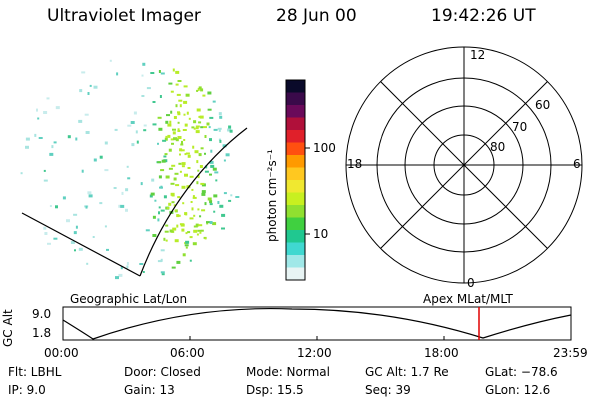 The image size is (600, 400). What do you see at coordinates (272, 195) in the screenshot?
I see `color-scale-units: photon cm⁻²s⁻¹` at bounding box center [272, 195].